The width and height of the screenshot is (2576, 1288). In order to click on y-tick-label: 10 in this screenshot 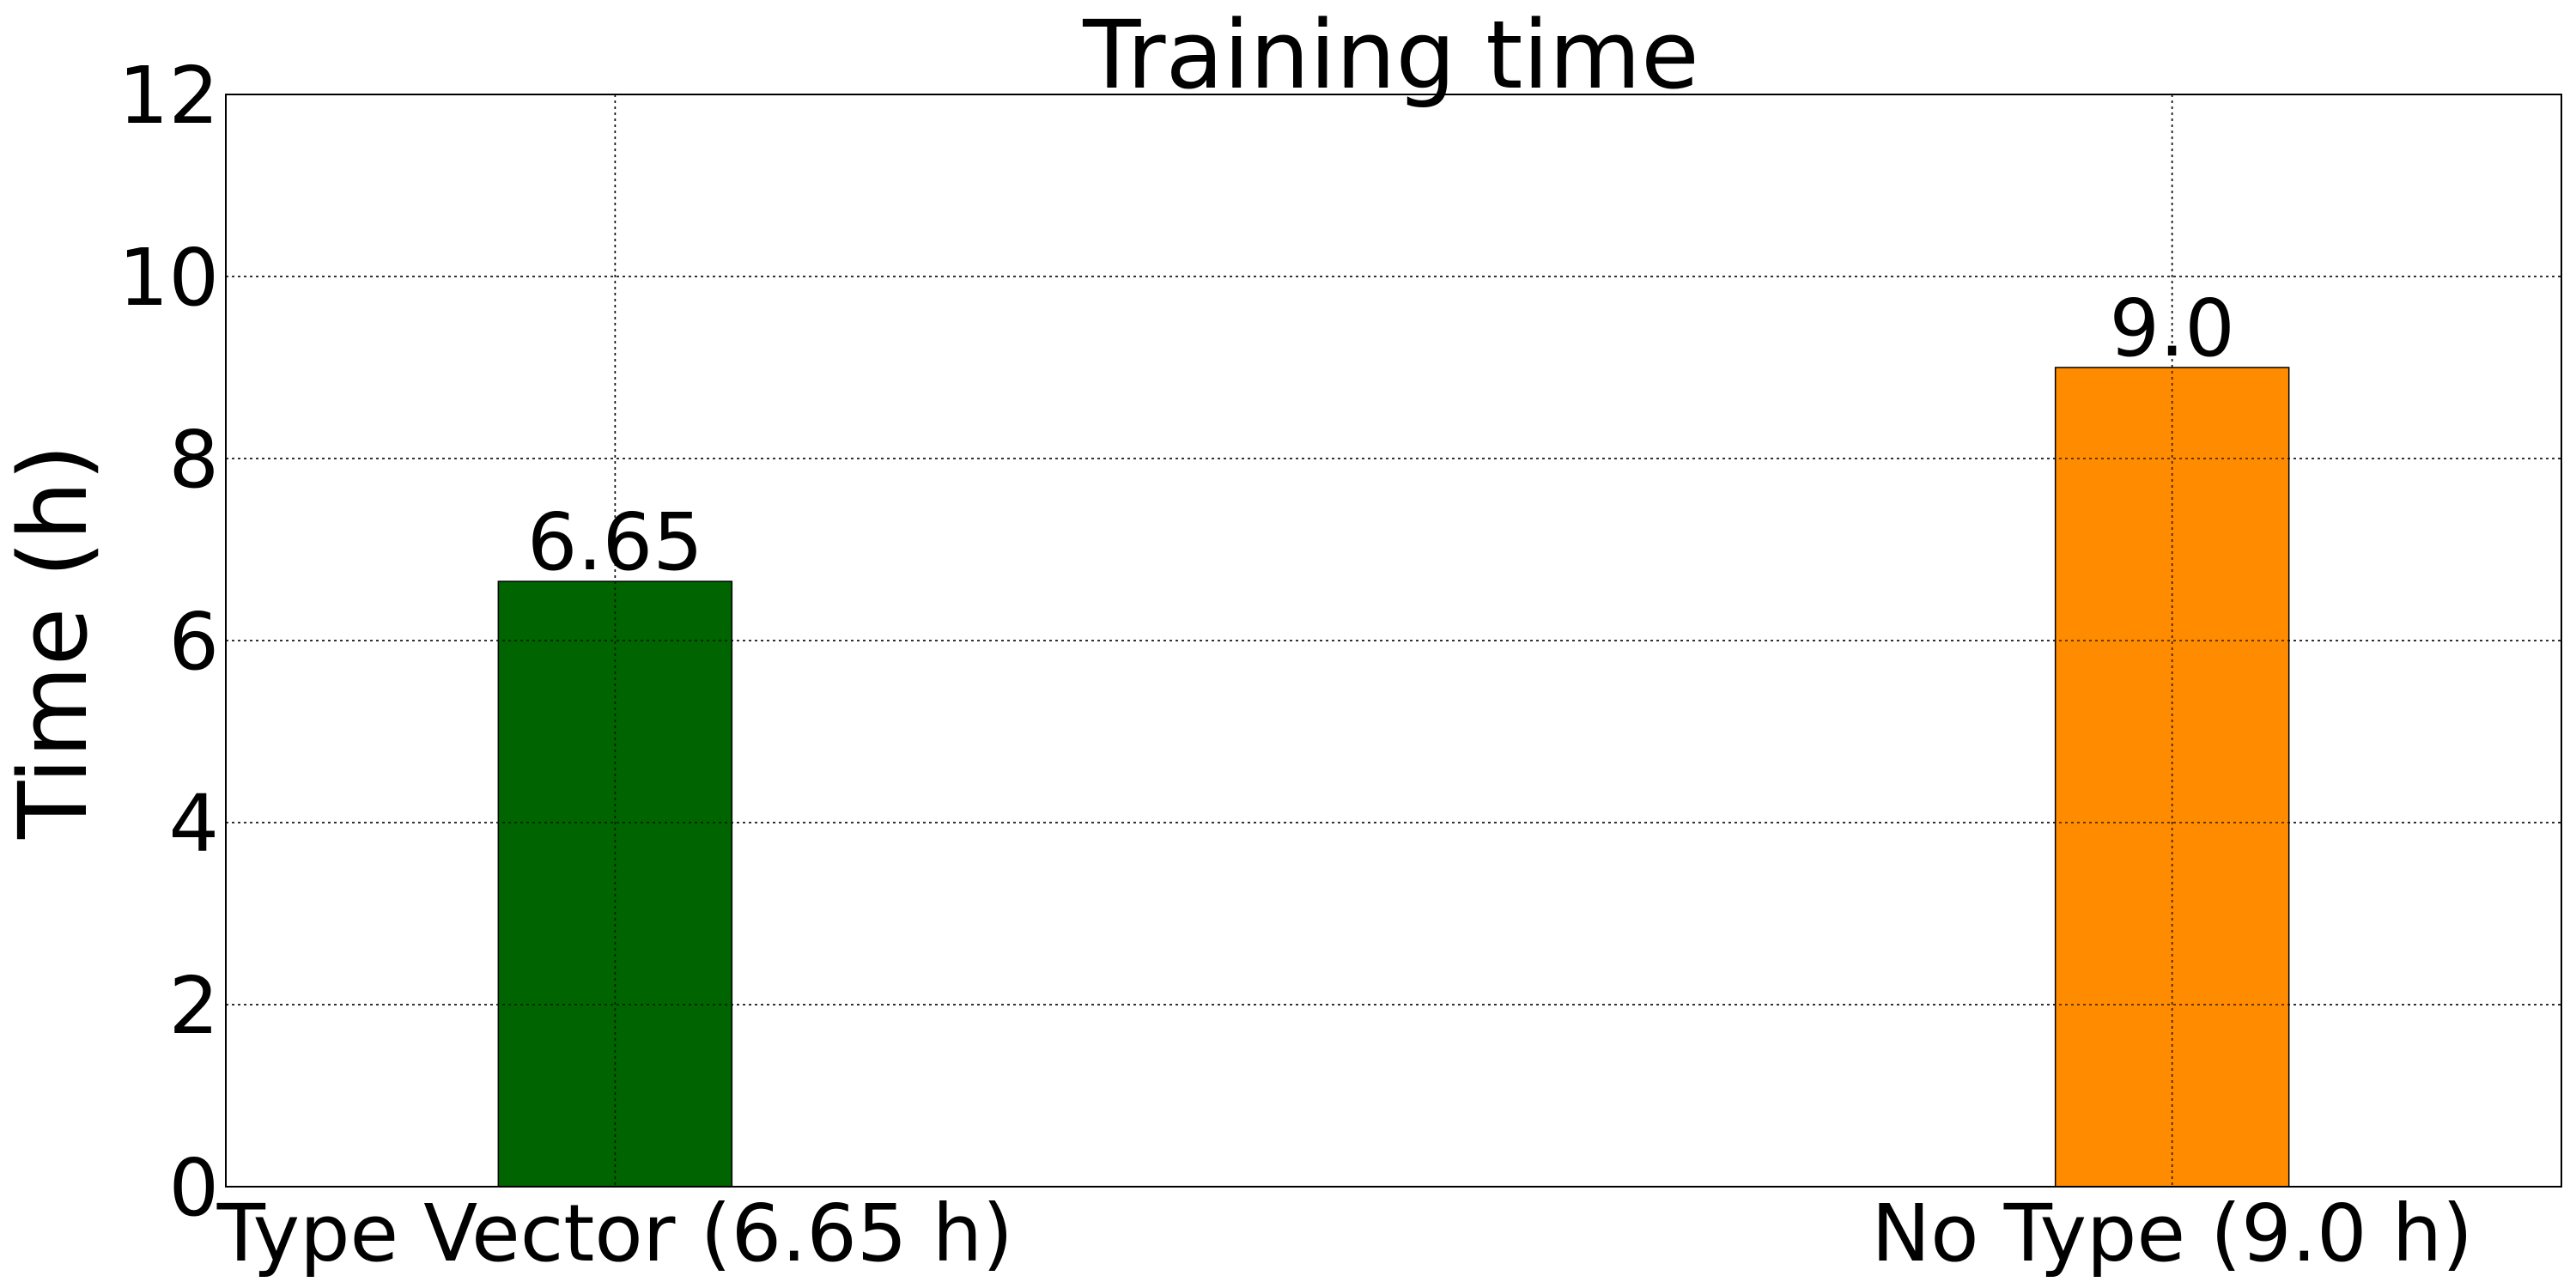, I will do `click(169, 278)`.